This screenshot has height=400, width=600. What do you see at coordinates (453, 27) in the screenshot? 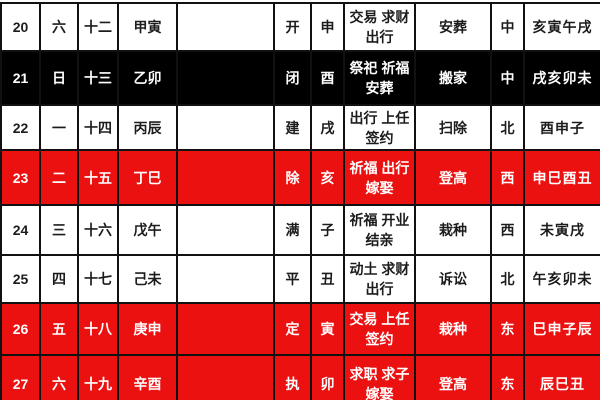
I see `recommended-activity-cell: 安葬` at bounding box center [453, 27].